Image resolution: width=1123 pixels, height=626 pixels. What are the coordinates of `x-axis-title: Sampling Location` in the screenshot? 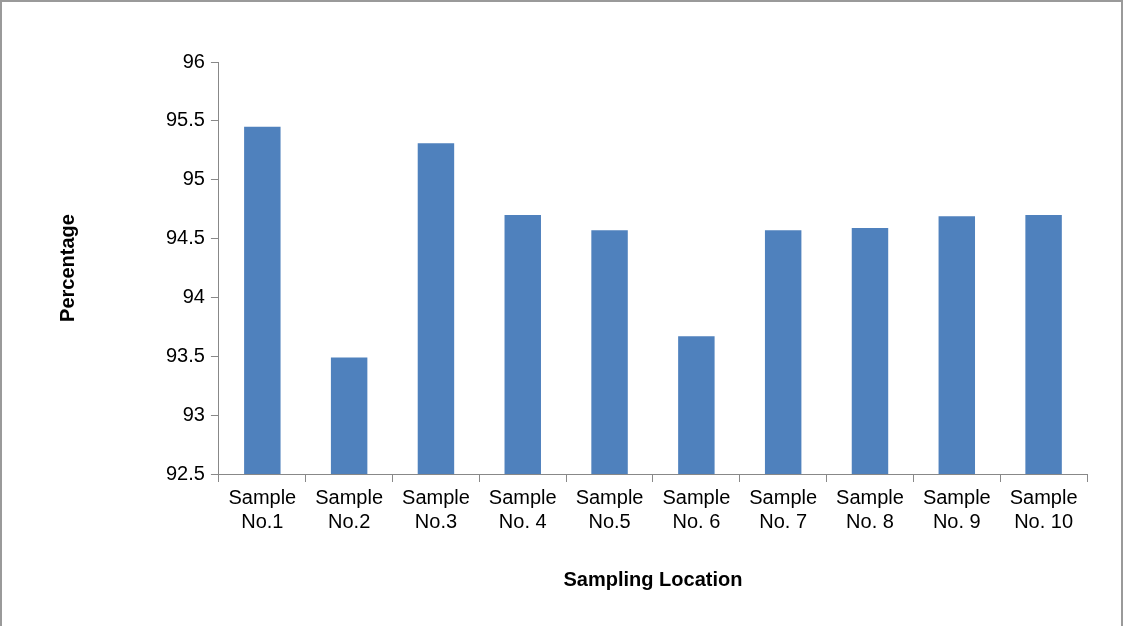 It's located at (653, 578).